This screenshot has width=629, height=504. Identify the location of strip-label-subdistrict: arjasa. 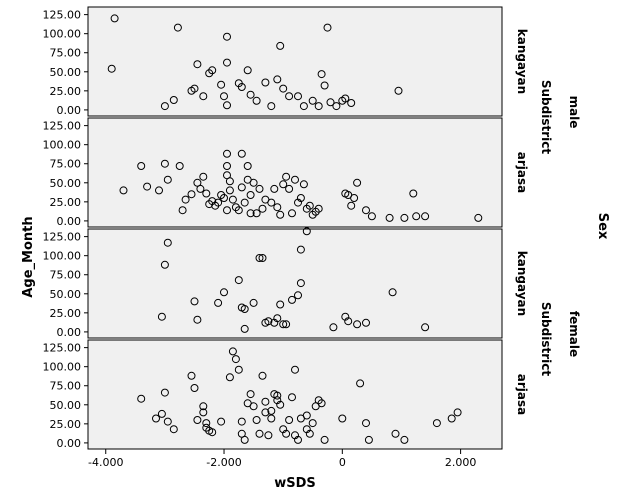
(522, 394).